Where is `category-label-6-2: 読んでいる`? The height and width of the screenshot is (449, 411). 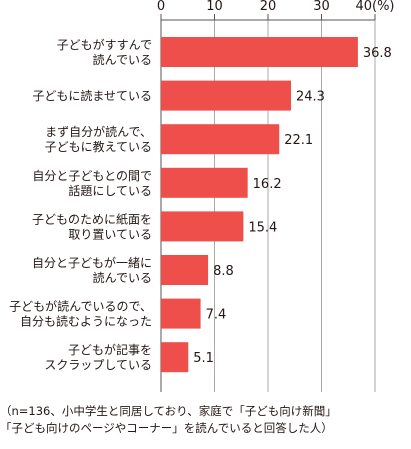
category-label-6-2: 読んでいる is located at coordinates (122, 277).